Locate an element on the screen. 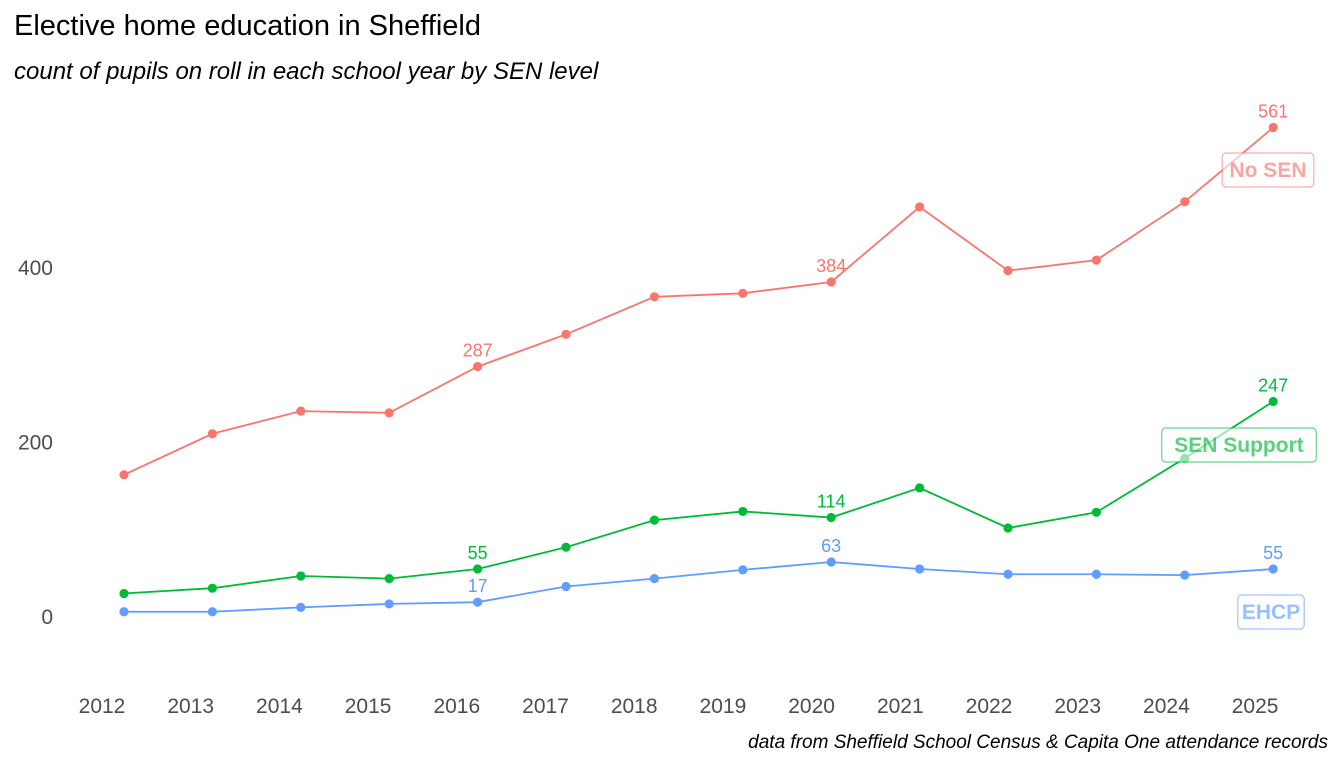  x-tick-label: 2016 is located at coordinates (456, 706).